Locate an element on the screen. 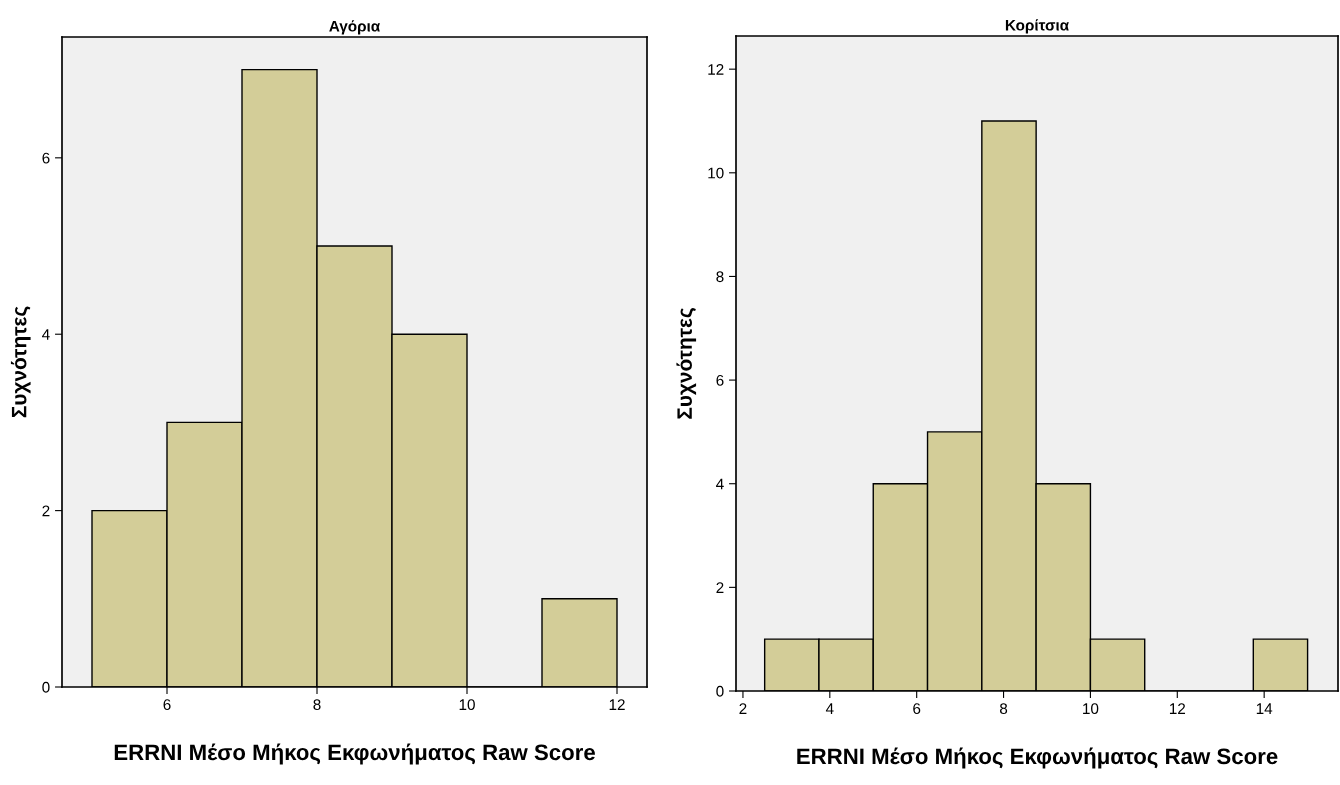 The image size is (1340, 785). y-tick-label: 8 is located at coordinates (720, 277).